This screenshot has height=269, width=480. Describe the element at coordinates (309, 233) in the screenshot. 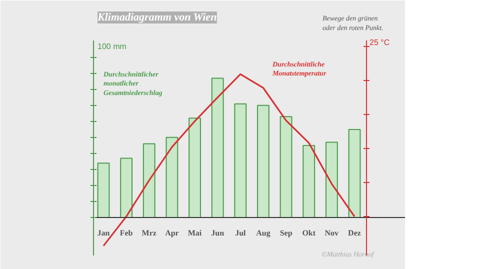

I see `x-tick-label: Okt` at that location.